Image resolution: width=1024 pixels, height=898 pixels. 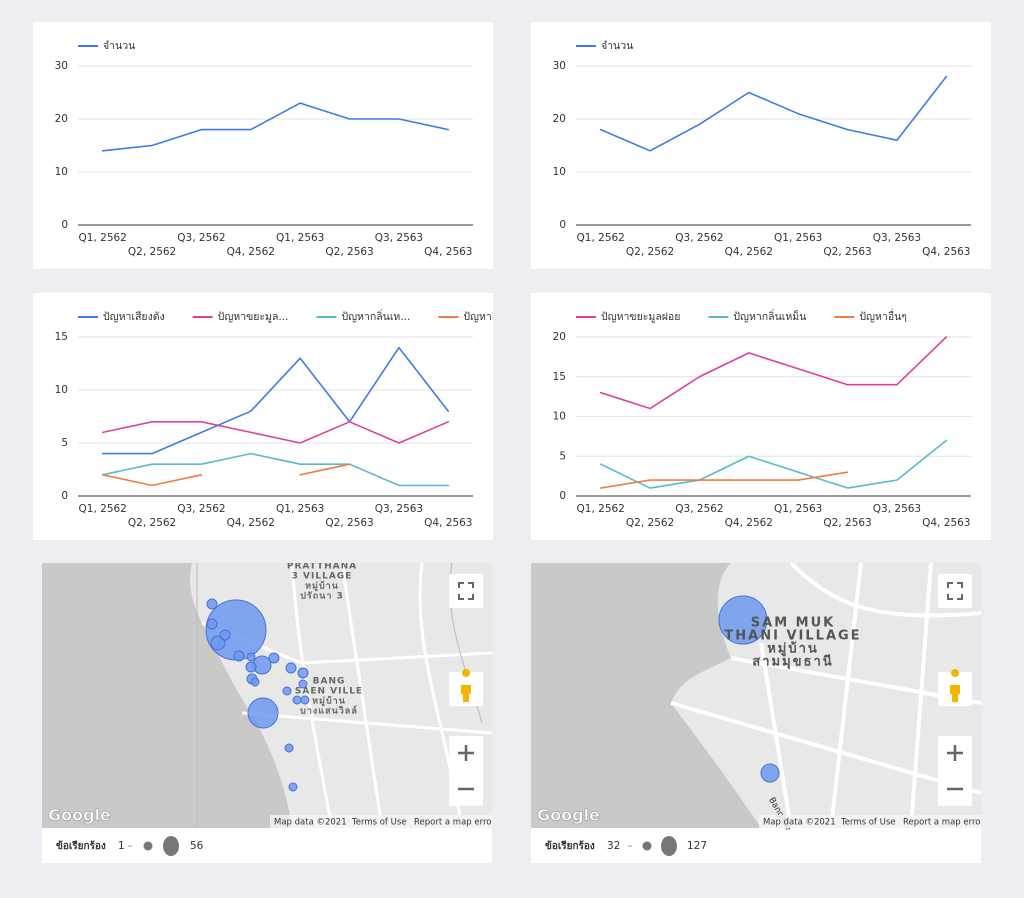 I want to click on google-logo: Google, so click(x=568, y=815).